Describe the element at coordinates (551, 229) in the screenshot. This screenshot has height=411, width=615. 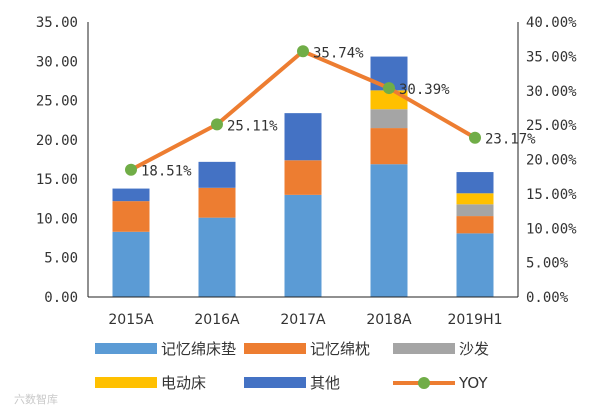
I see `right-tick-label: 10.00%` at that location.